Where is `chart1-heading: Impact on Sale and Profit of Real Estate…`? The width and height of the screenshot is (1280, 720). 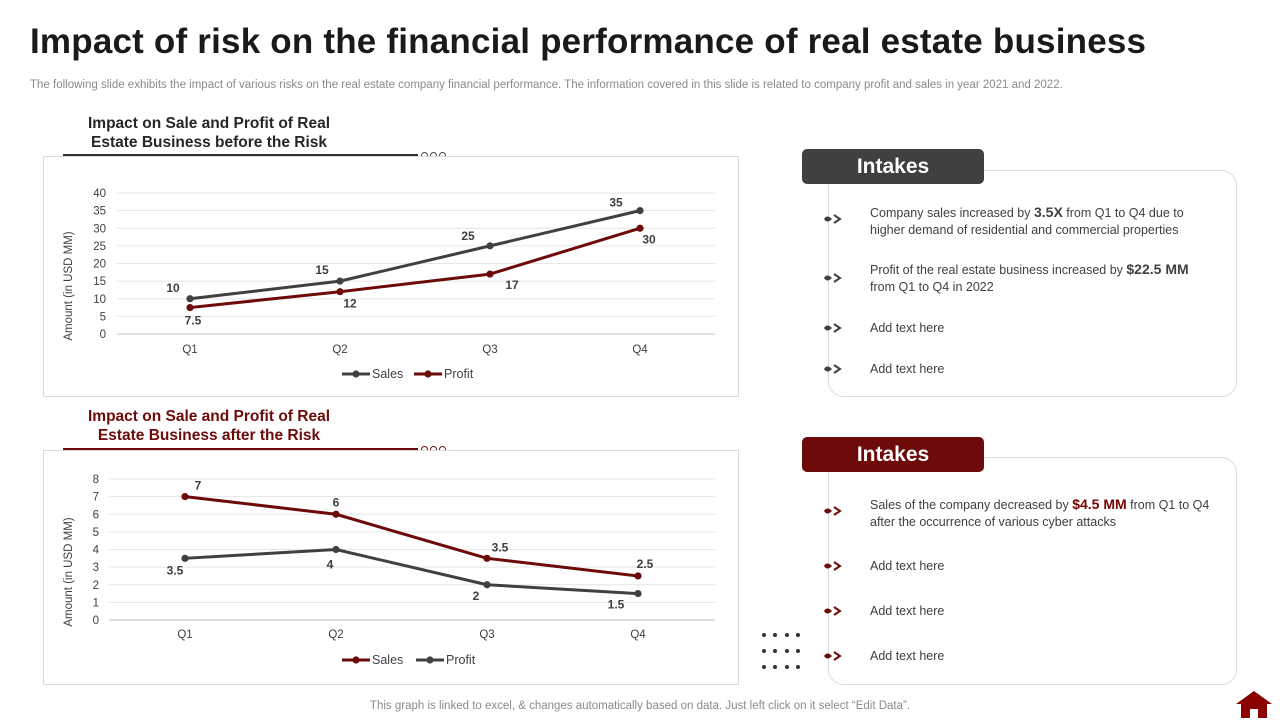
chart1-heading: Impact on Sale and Profit of Real Estate… is located at coordinates (209, 133).